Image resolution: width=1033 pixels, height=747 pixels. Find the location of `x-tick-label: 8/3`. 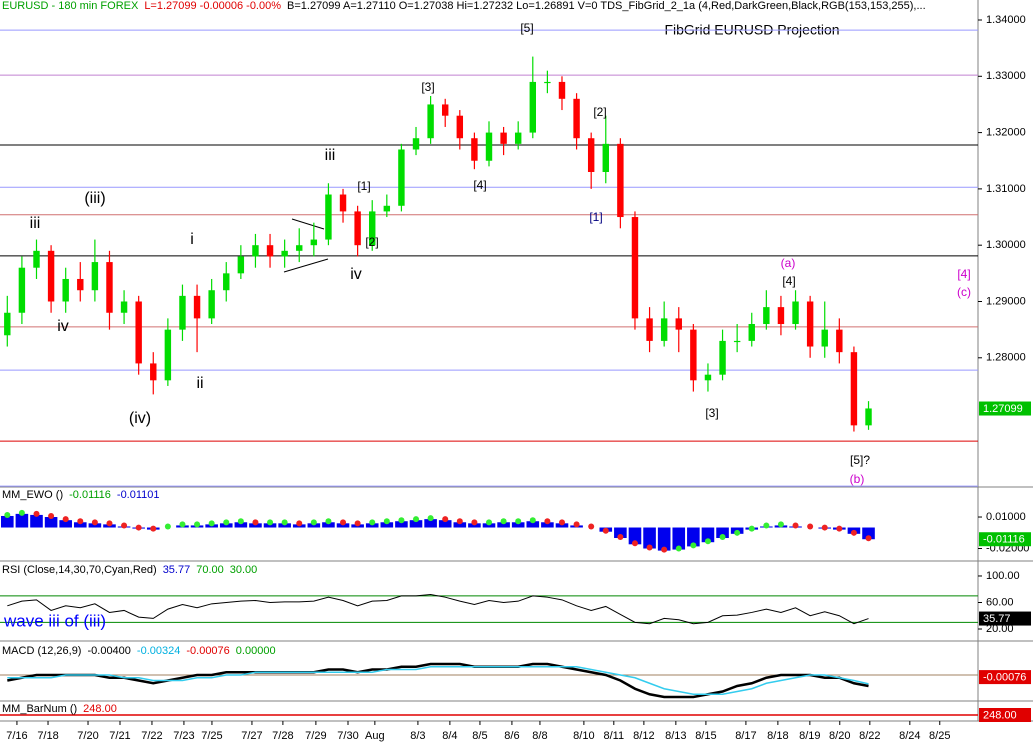

x-tick-label: 8/3 is located at coordinates (417, 736).